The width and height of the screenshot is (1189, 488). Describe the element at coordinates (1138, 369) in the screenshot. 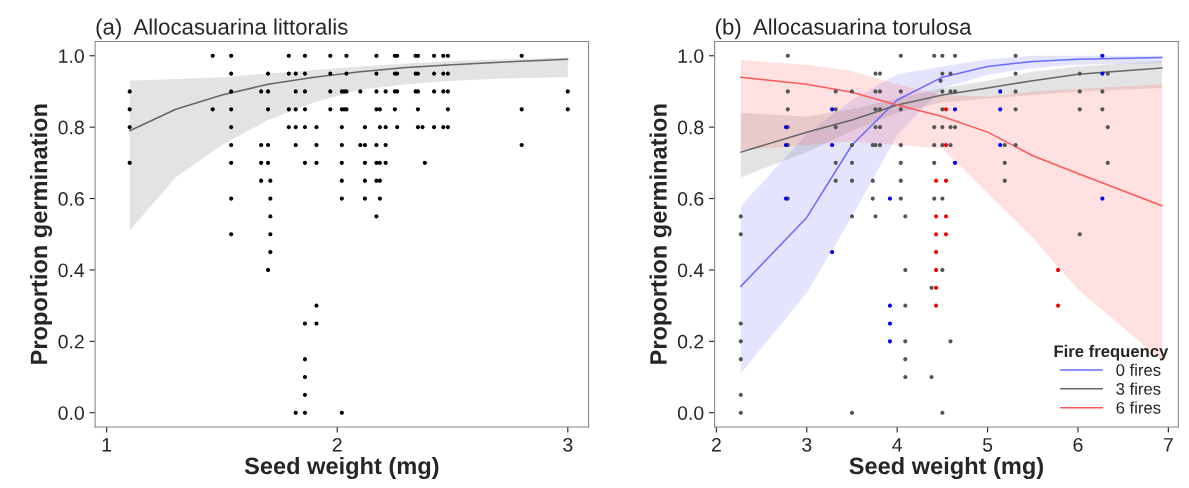

I see `legend-label: 0 fires` at that location.